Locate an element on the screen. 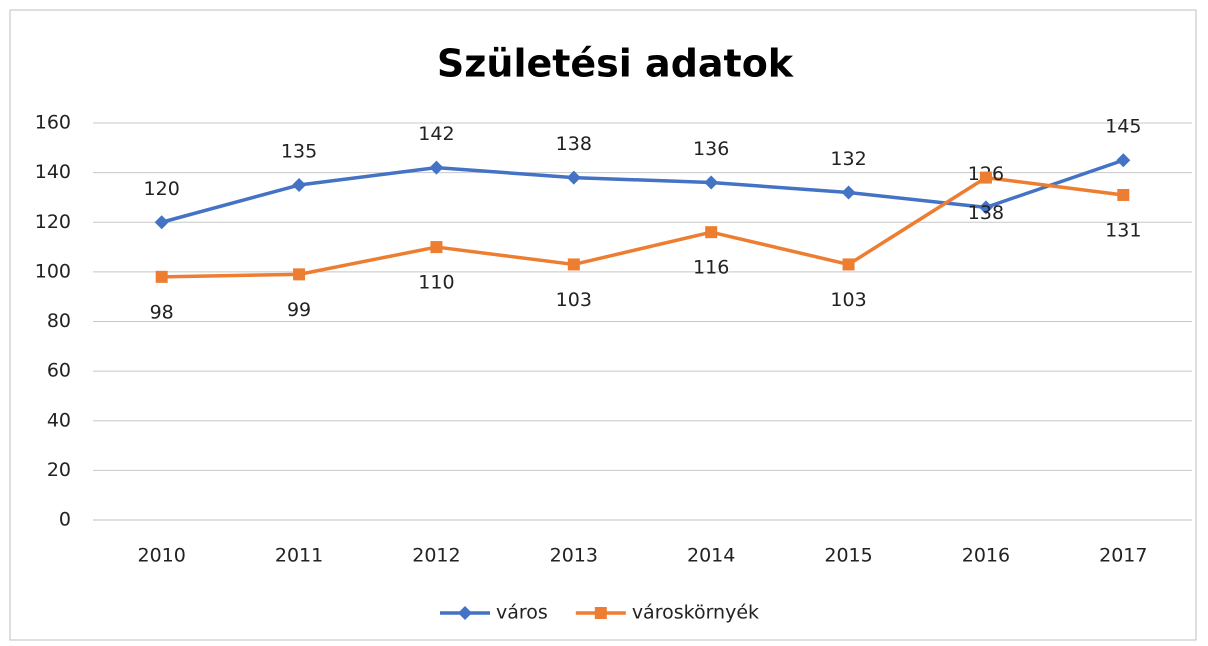 The image size is (1208, 646). data-label: 99 is located at coordinates (299, 310).